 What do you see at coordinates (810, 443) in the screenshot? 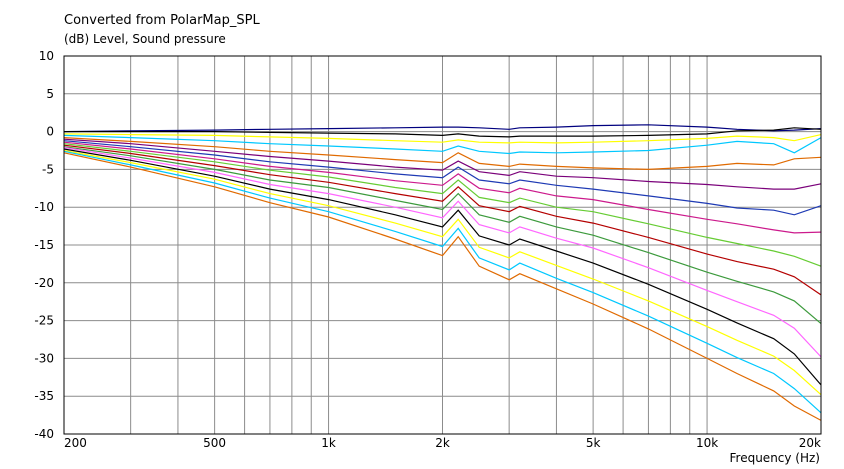
I see `x-tick-label: 20k` at bounding box center [810, 443].